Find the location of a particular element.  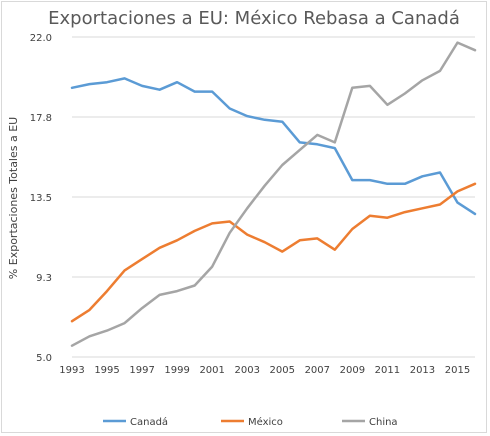

legend: Canadá México China is located at coordinates (250, 422).